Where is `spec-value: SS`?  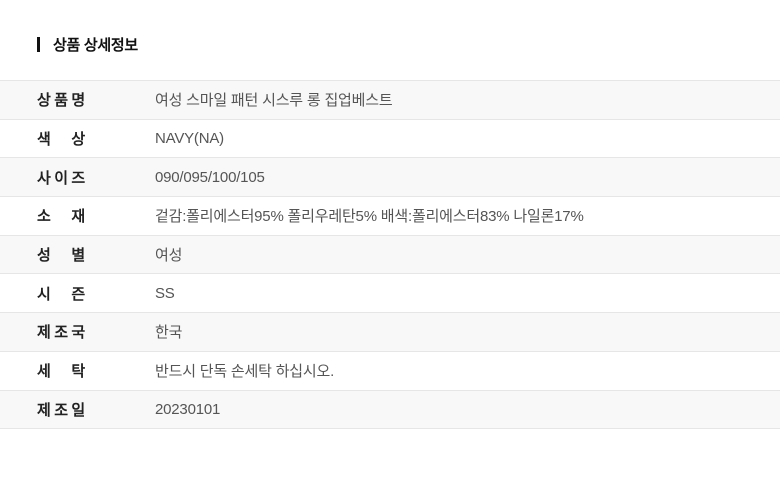 spec-value: SS is located at coordinates (165, 293).